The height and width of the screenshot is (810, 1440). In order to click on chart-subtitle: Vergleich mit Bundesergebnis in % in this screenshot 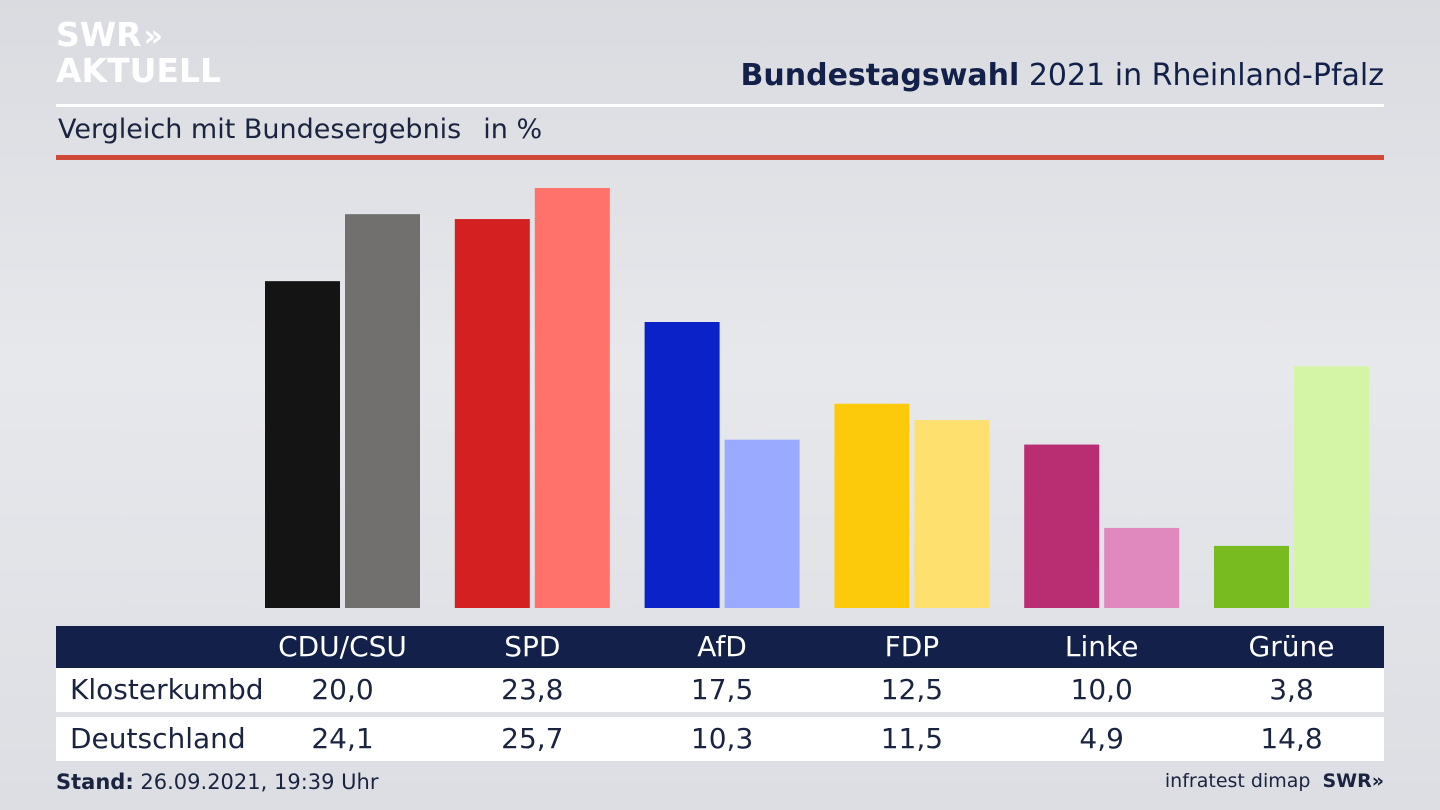, I will do `click(300, 129)`.